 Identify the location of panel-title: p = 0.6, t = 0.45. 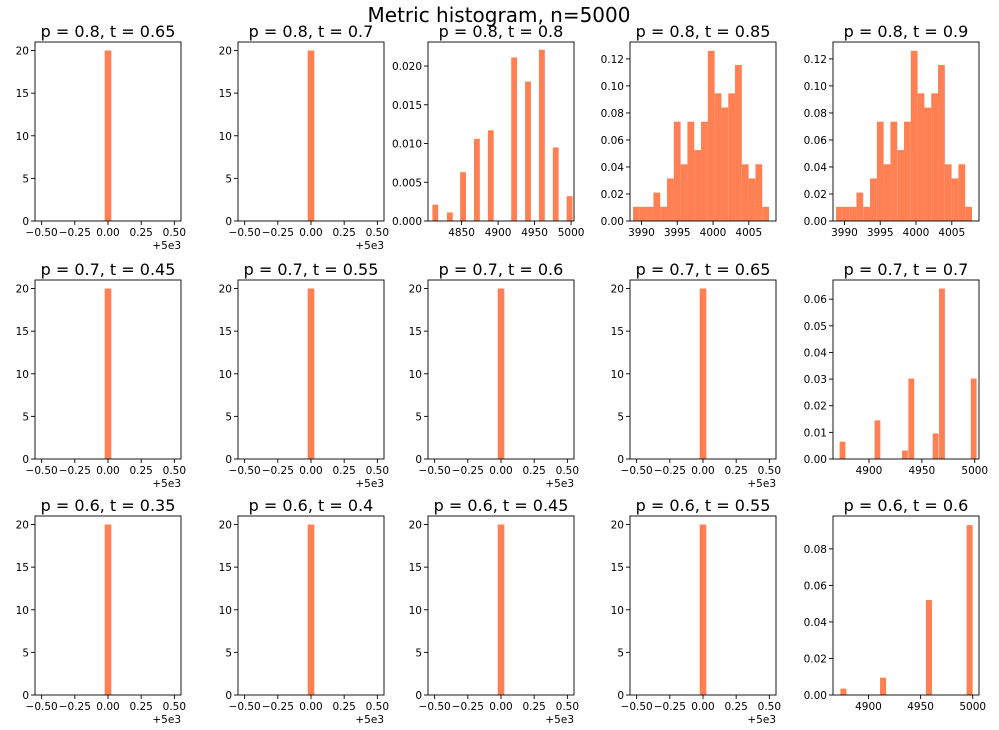
(501, 505).